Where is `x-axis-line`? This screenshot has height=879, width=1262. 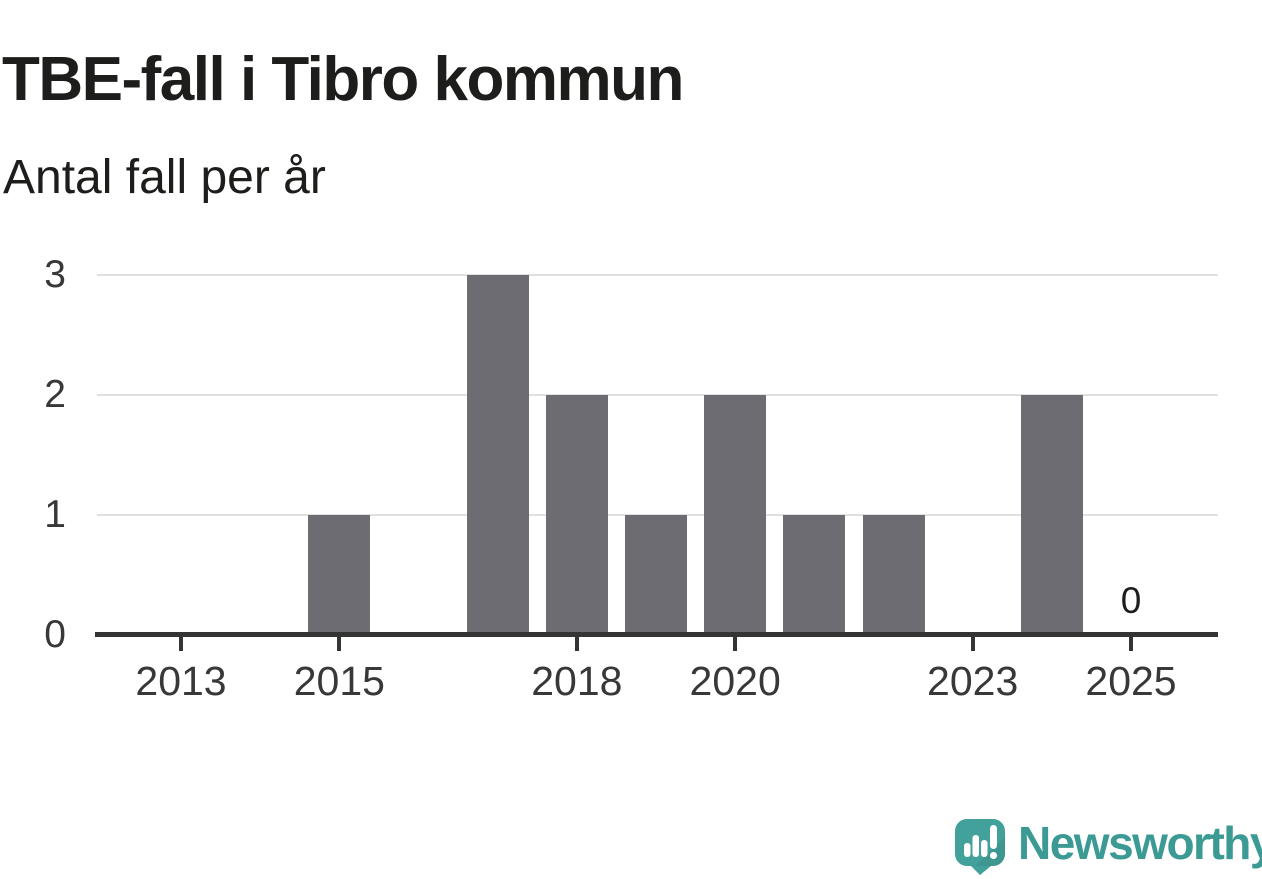
x-axis-line is located at coordinates (656, 634).